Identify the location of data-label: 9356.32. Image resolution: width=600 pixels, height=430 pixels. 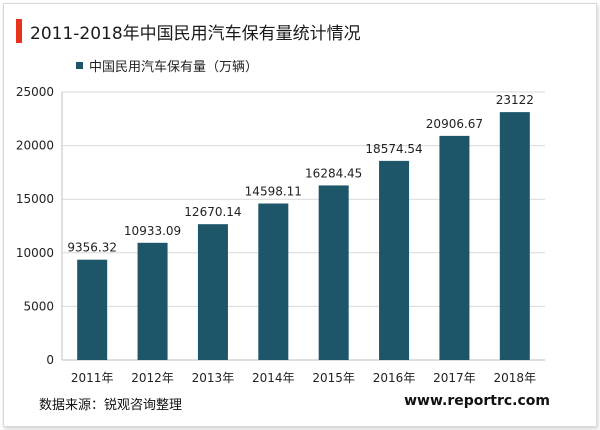
(92, 248).